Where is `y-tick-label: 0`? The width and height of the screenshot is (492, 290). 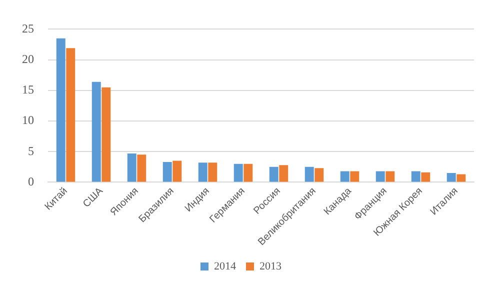 y-tick-label: 0 is located at coordinates (31, 181).